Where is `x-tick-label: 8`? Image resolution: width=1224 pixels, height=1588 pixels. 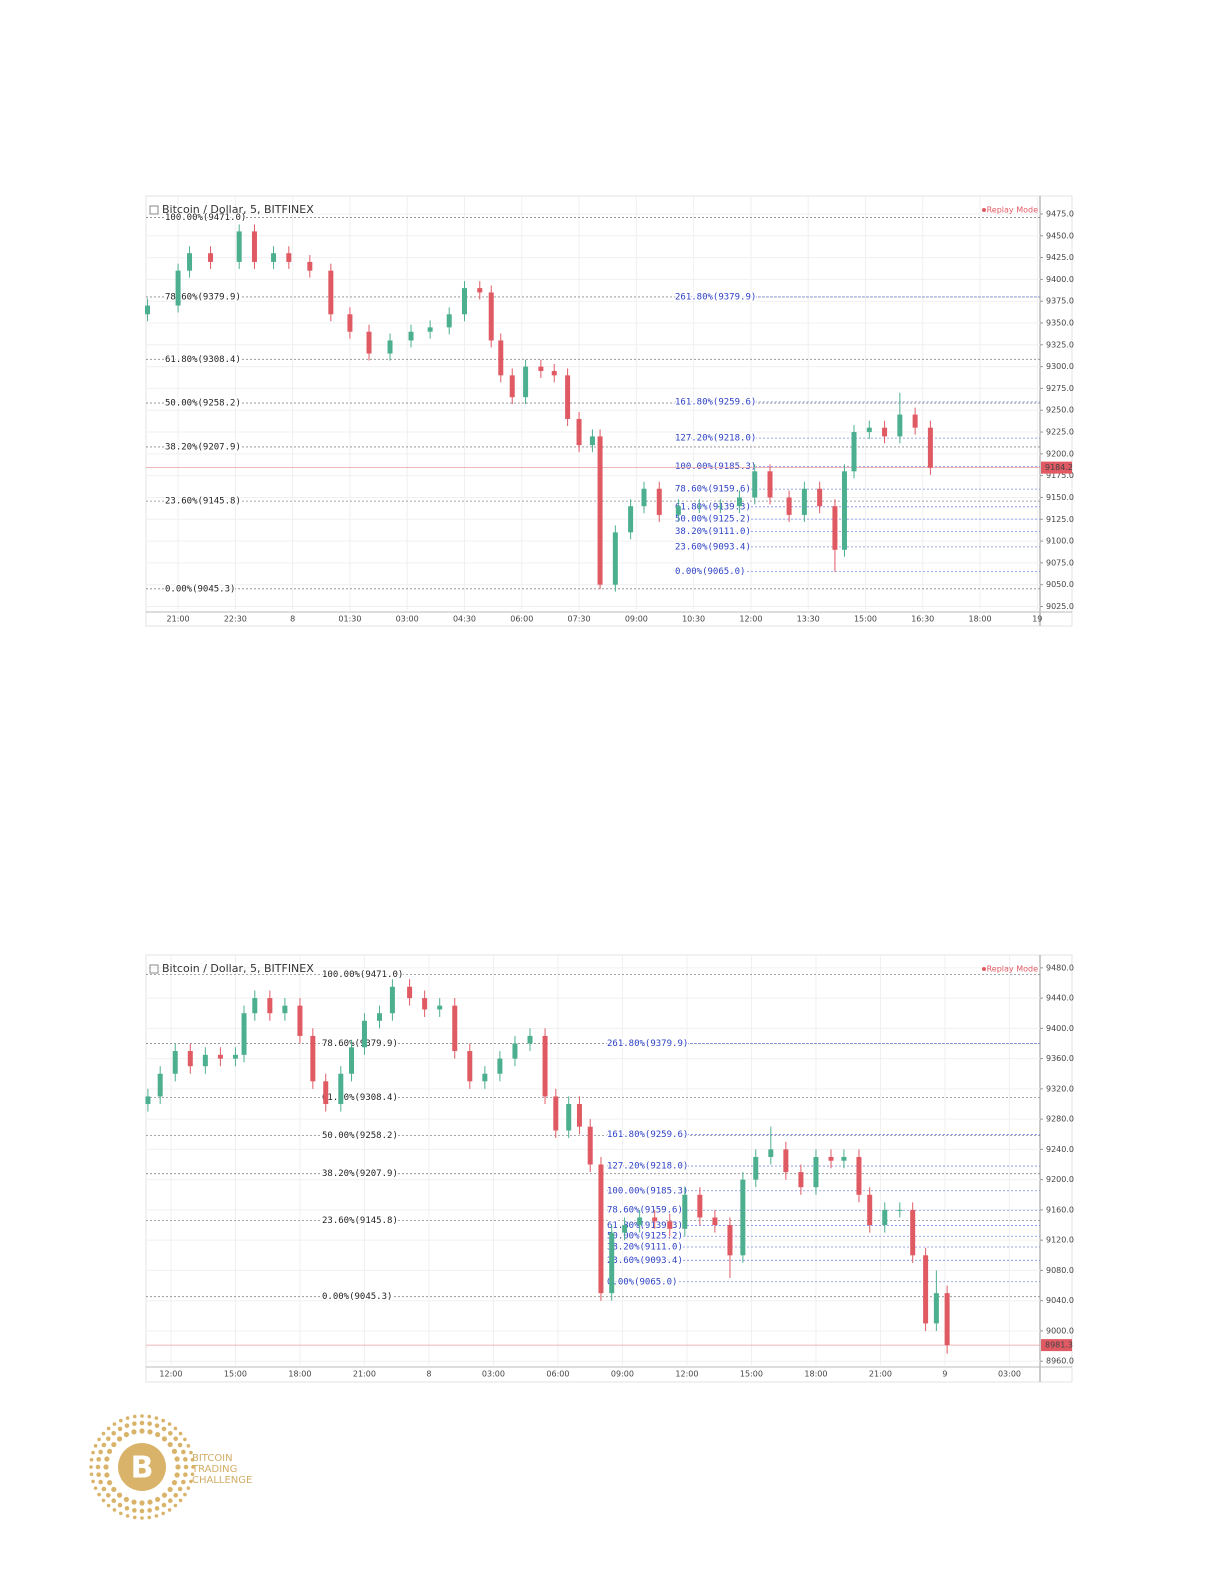
x-tick-label: 8 is located at coordinates (428, 1374).